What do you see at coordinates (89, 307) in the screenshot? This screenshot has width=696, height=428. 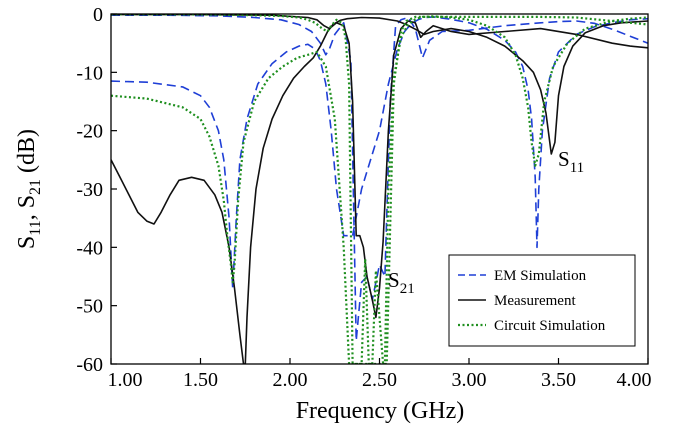 I see `y-tick-label: -50` at bounding box center [89, 307].